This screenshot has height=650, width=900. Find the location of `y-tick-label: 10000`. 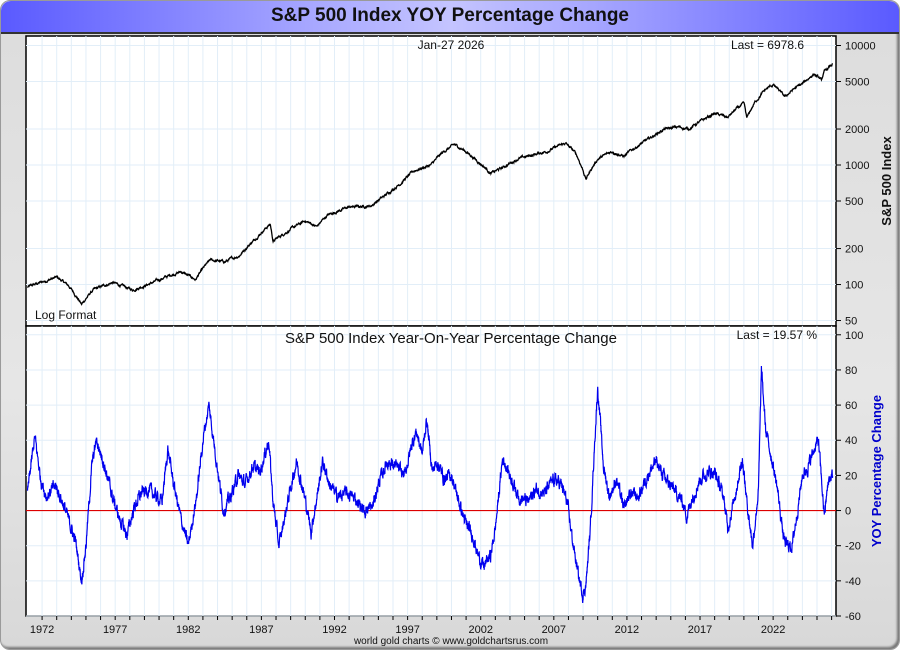

y-tick-label: 10000 is located at coordinates (860, 46).